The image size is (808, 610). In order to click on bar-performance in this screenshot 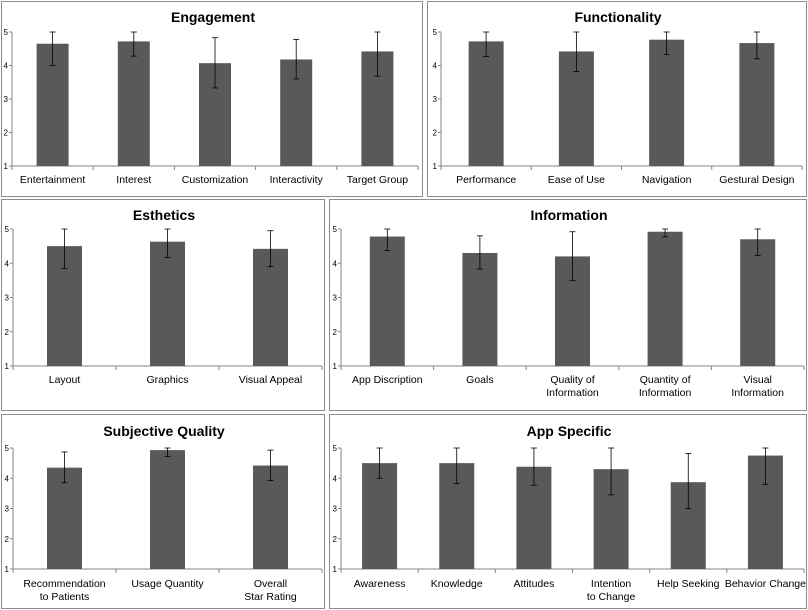, I will do `click(486, 103)`.